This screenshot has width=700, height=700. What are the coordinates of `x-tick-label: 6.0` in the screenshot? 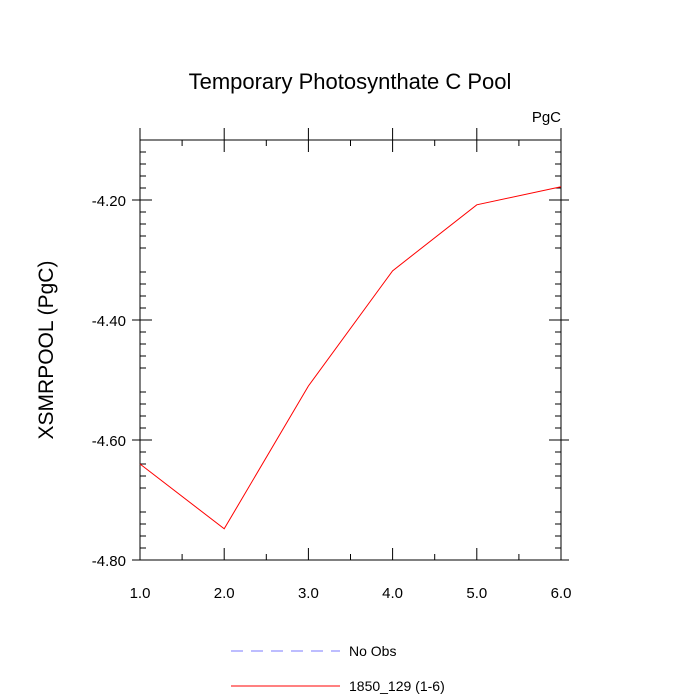 It's located at (561, 593).